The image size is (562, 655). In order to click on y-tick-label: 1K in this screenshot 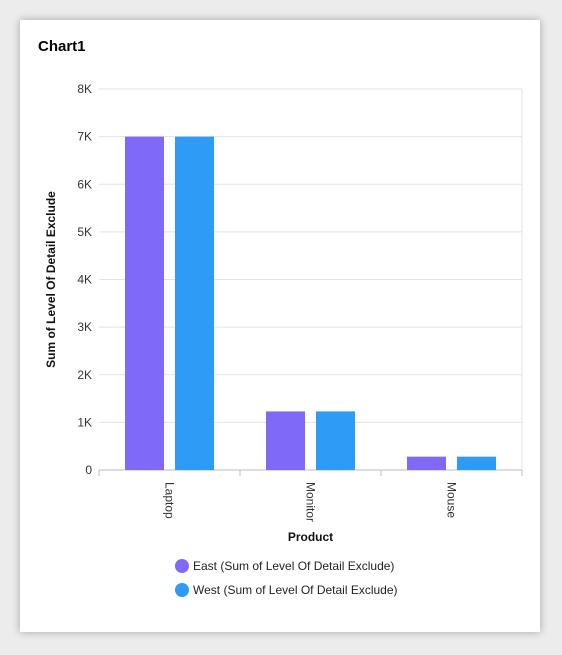, I will do `click(84, 422)`.